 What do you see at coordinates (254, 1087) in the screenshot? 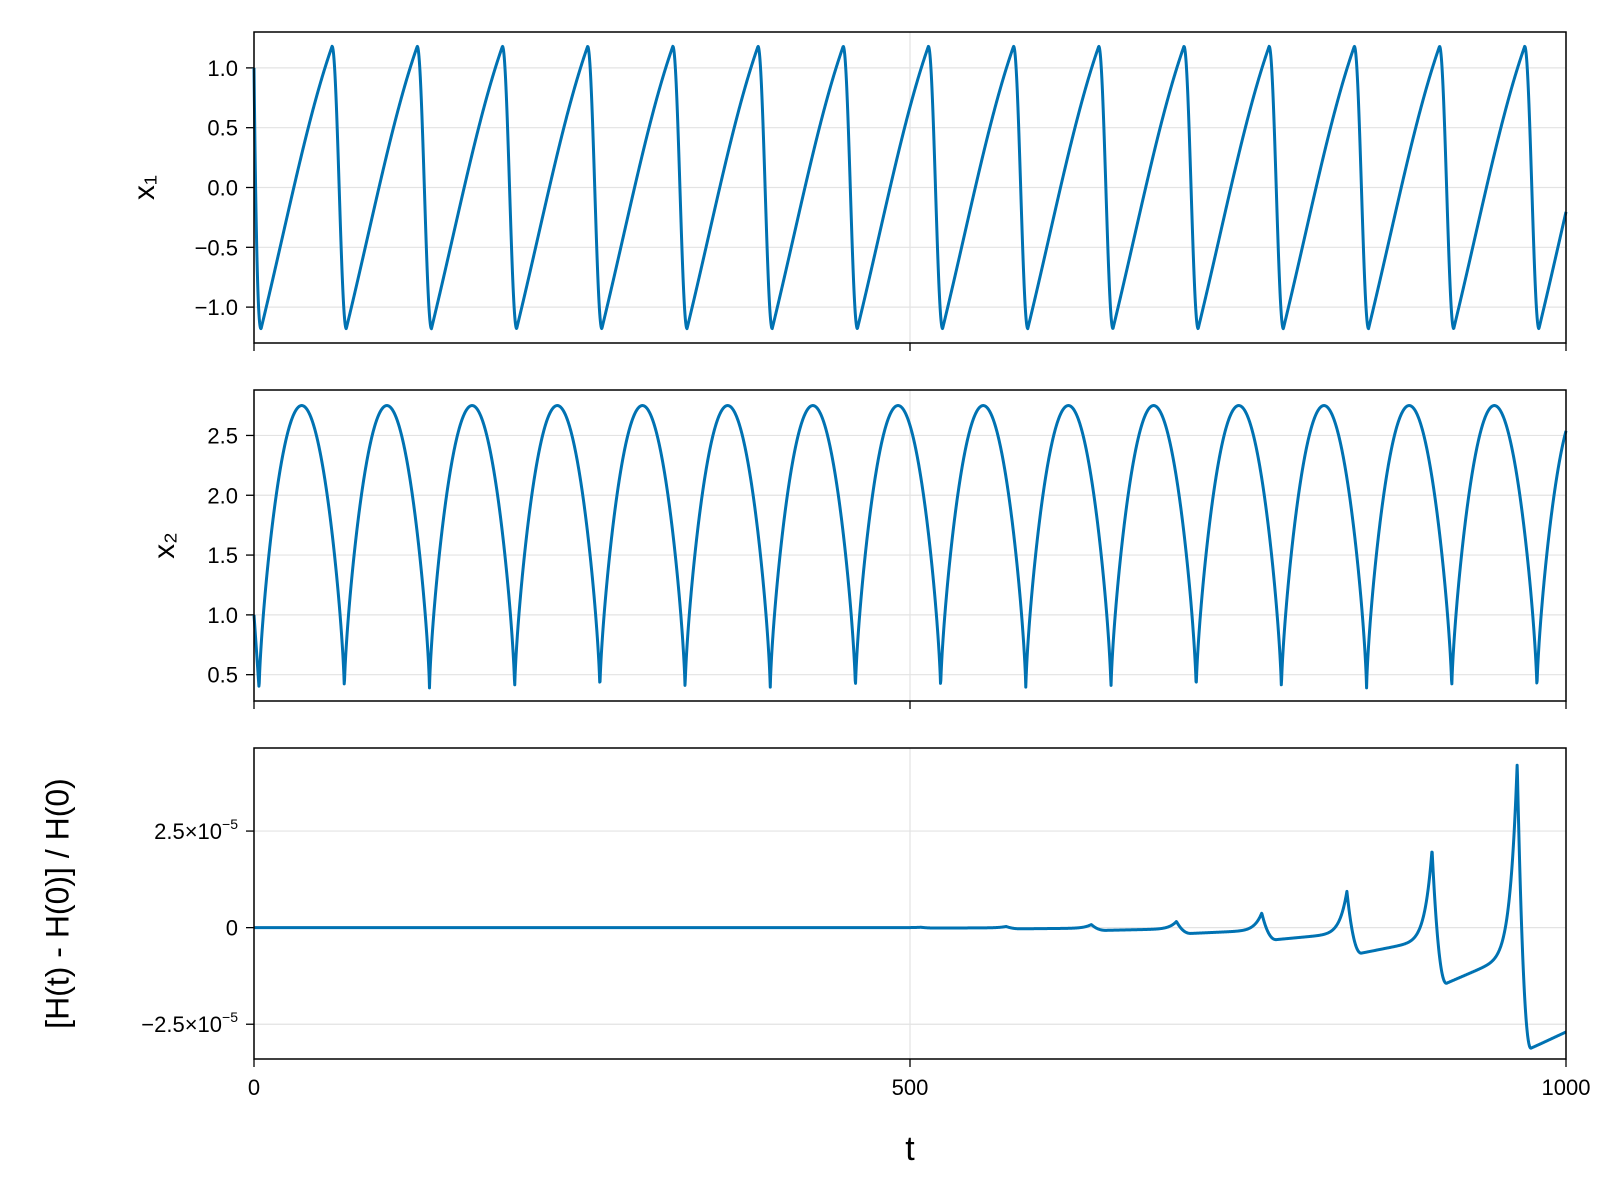
I see `xtick-label-0: 0` at bounding box center [254, 1087].